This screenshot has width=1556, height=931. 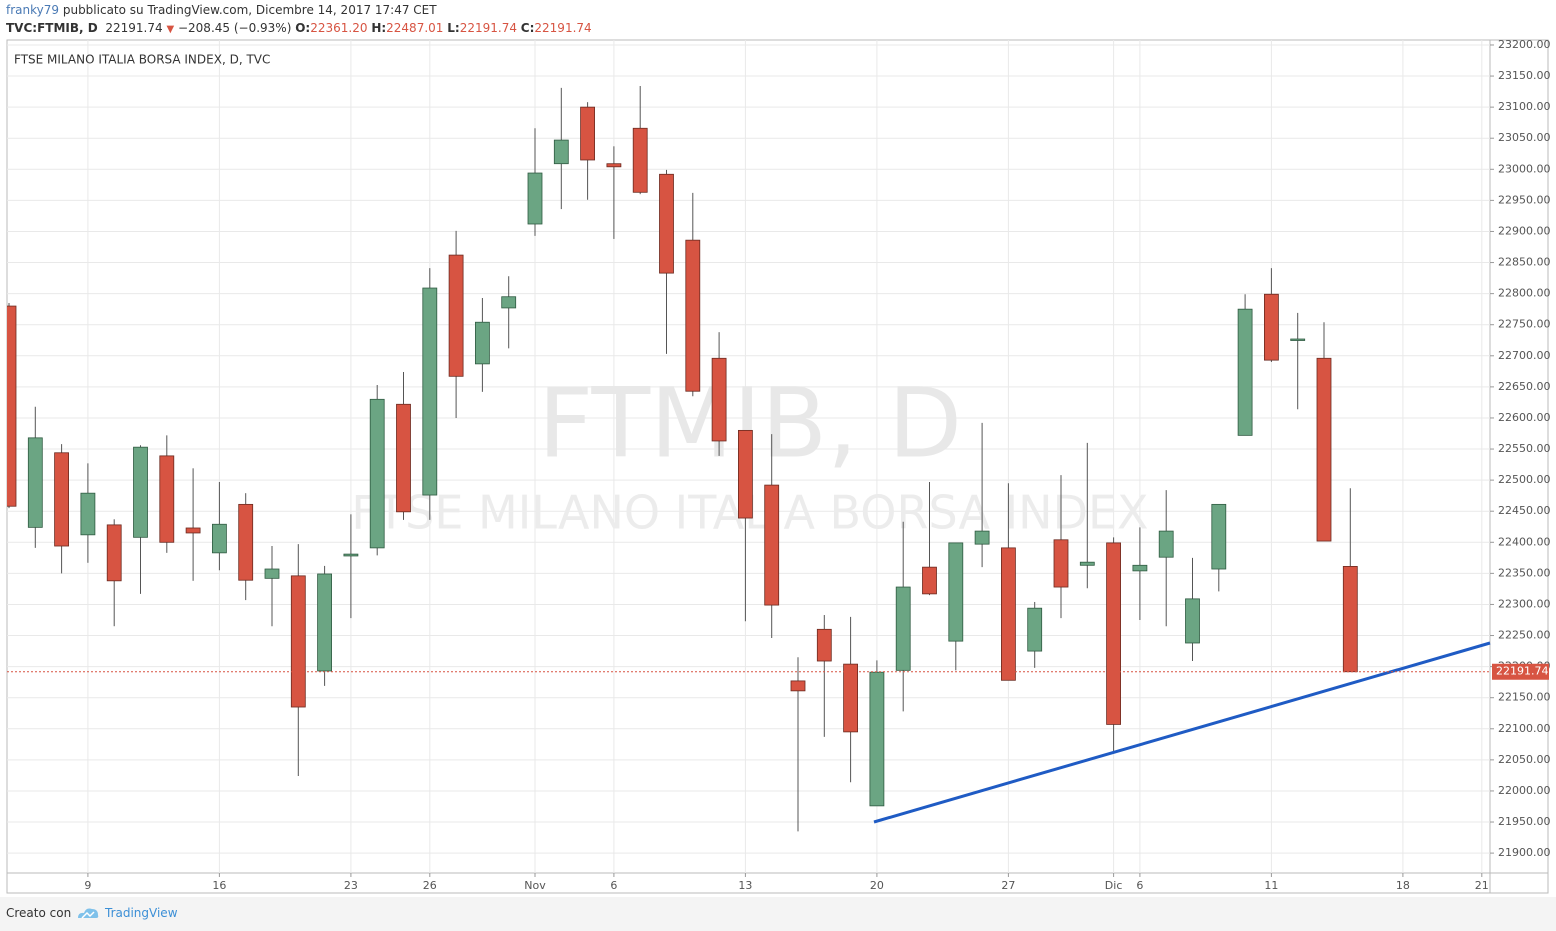 I want to click on last-price-badge, so click(x=1520, y=671).